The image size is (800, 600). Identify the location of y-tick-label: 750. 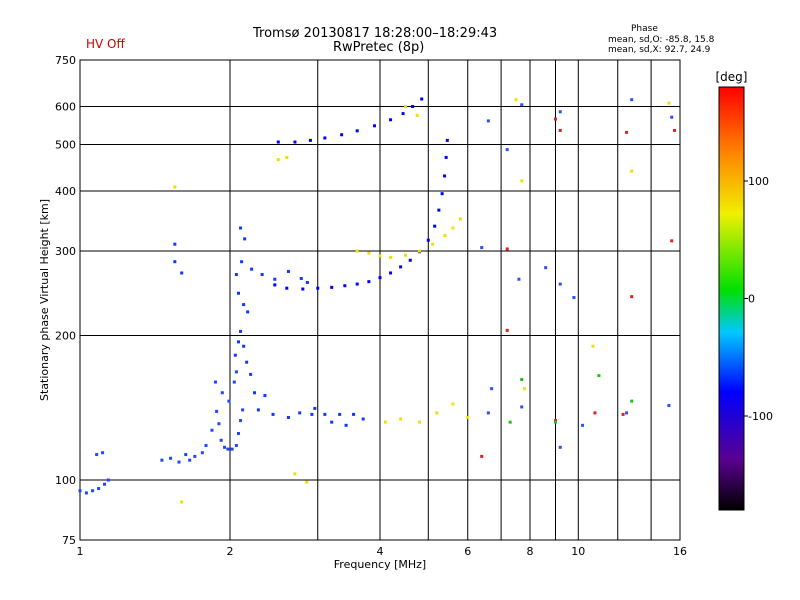
(65, 60).